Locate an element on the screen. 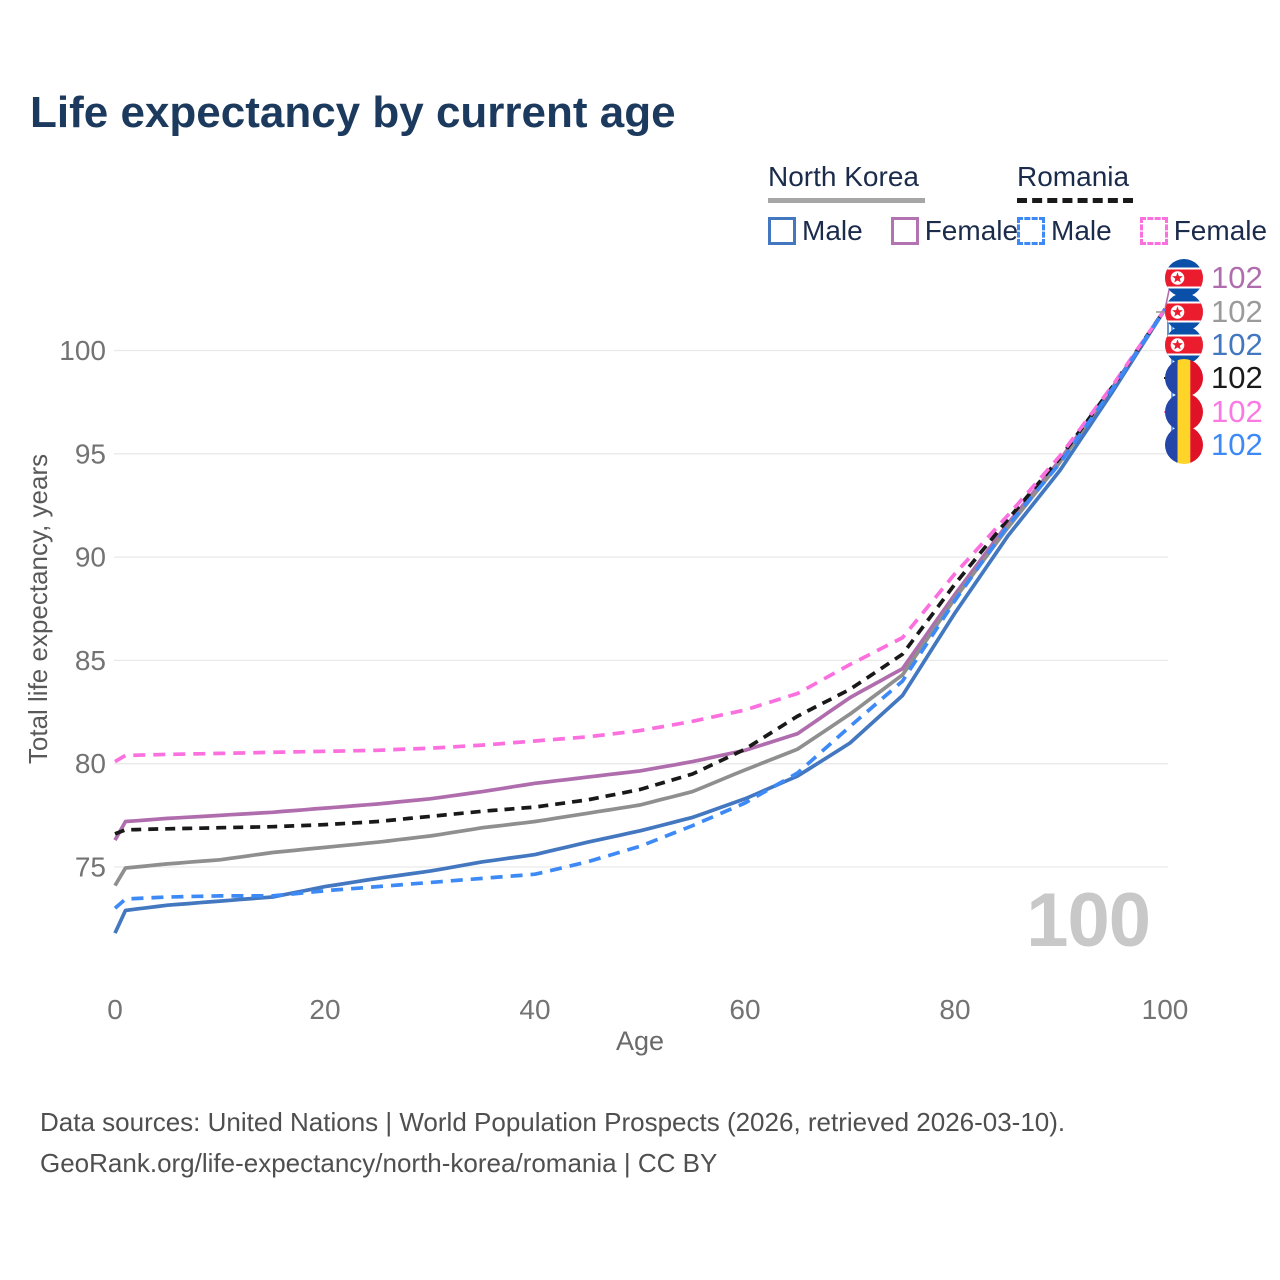 The image size is (1280, 1280). legend-country-line-sample-north-korea: North Korea is located at coordinates (846, 182).